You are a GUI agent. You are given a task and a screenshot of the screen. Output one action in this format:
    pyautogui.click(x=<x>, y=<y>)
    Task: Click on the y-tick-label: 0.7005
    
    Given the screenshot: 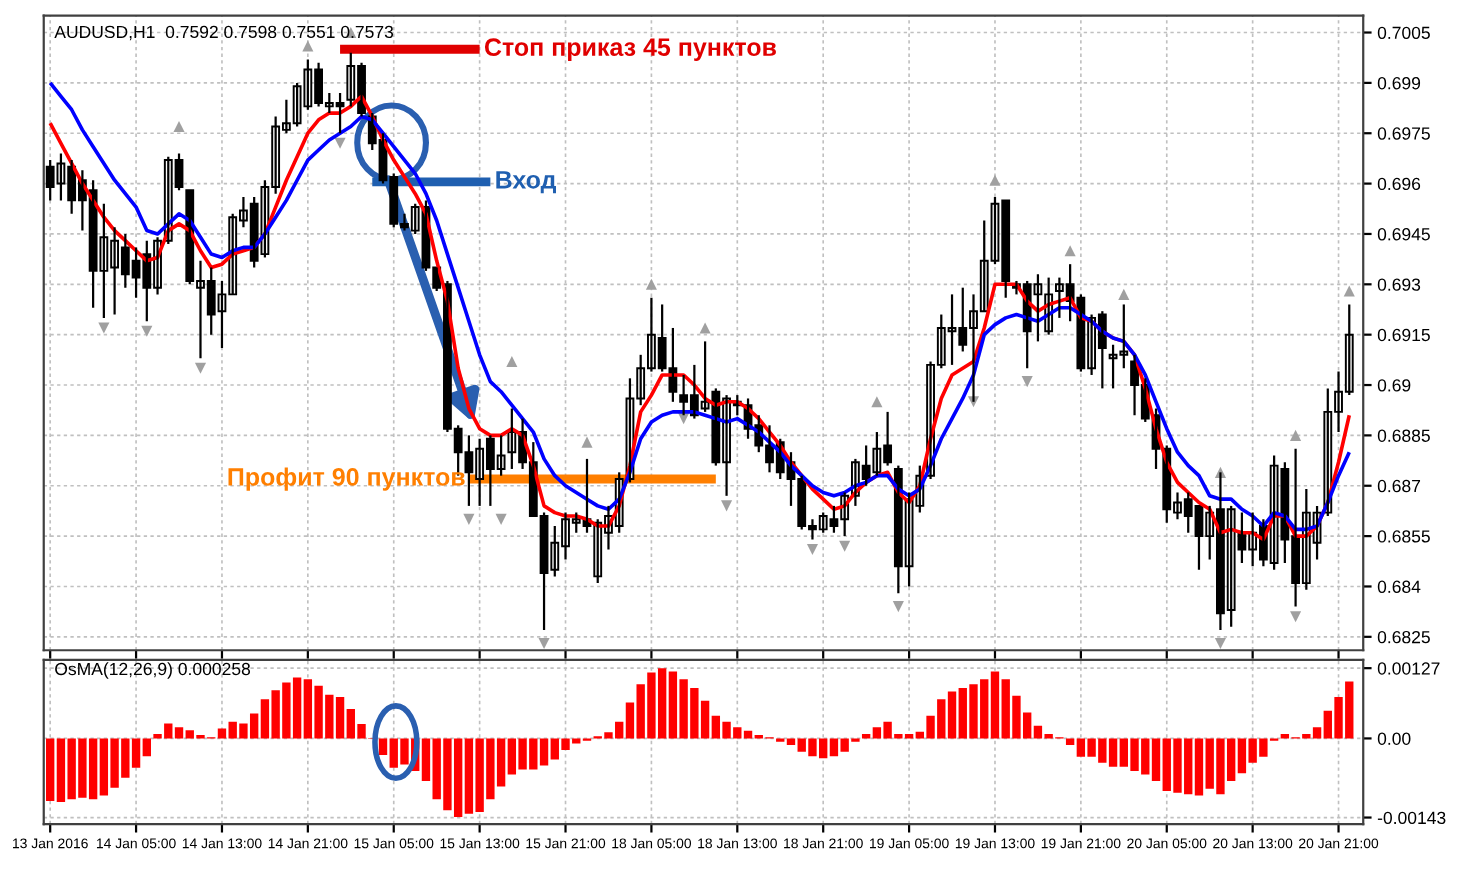 What is the action you would take?
    pyautogui.click(x=1403, y=33)
    